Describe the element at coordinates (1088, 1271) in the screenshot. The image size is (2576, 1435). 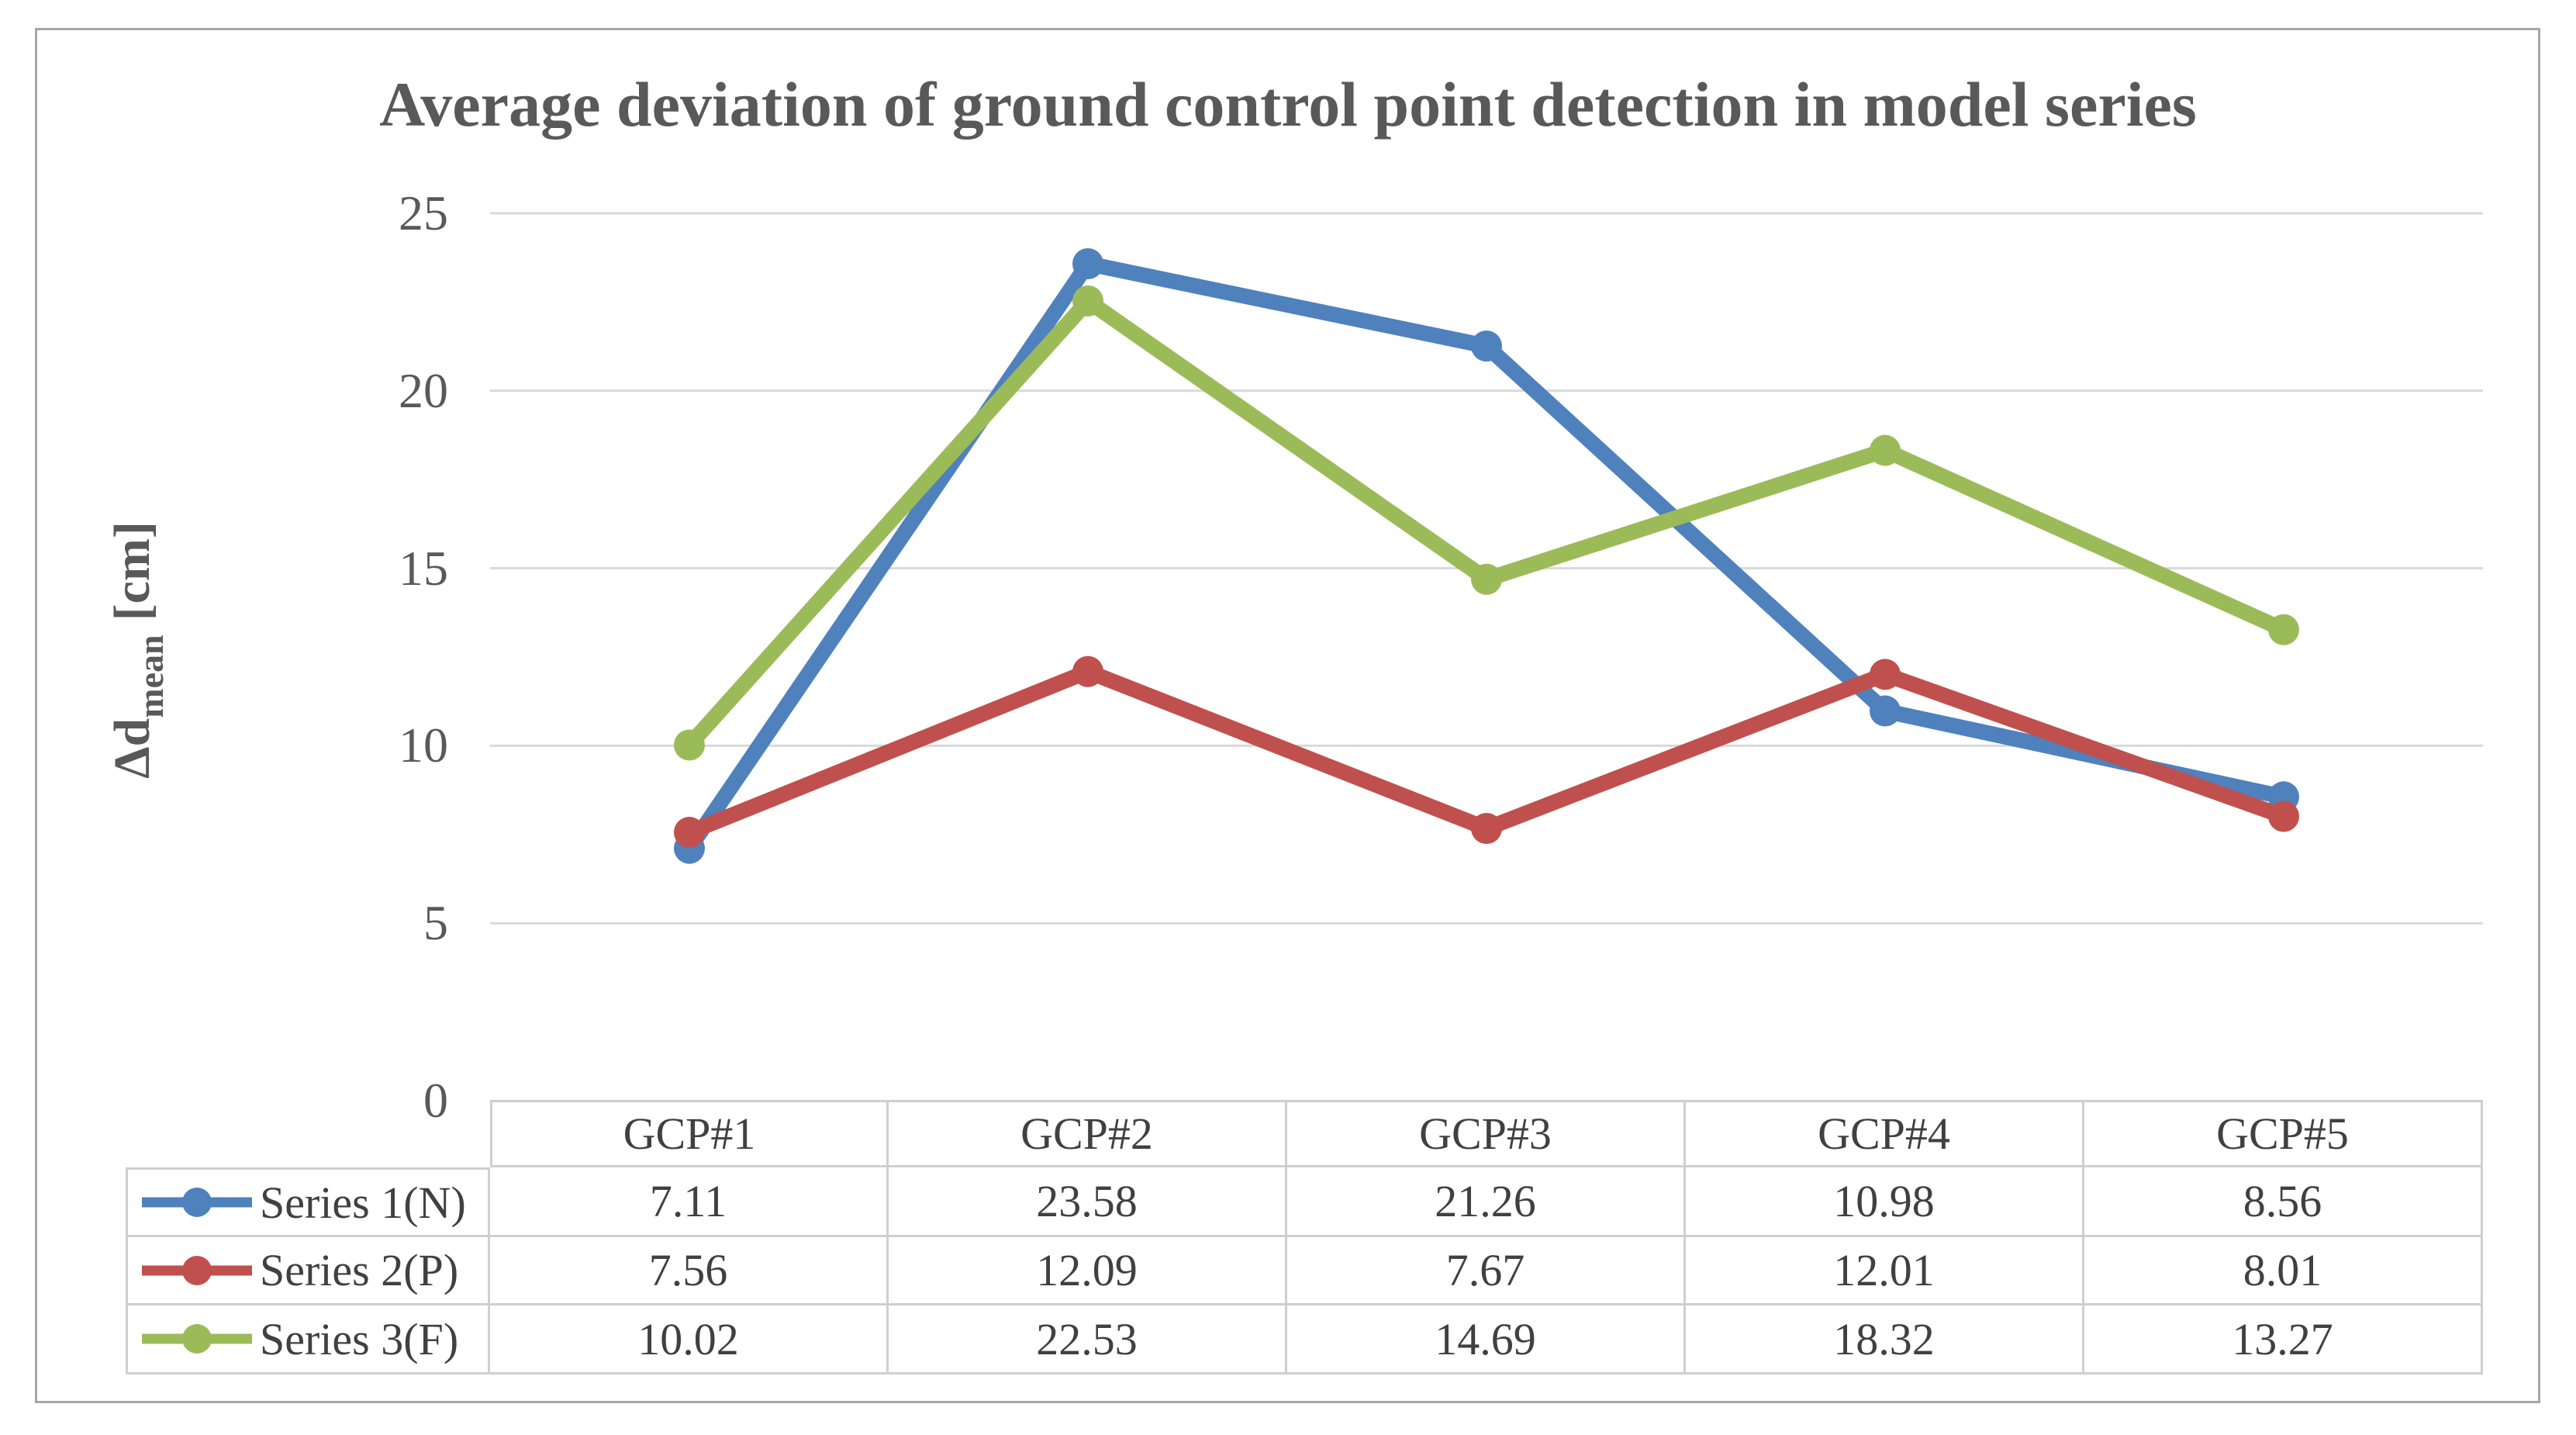
I see `table-cell-series-2-GCP#2: 12.09` at that location.